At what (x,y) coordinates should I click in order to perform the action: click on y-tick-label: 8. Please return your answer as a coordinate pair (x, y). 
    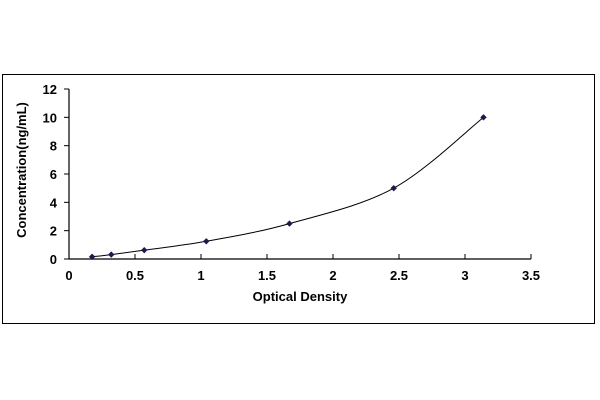
    Looking at the image, I should click on (53, 146).